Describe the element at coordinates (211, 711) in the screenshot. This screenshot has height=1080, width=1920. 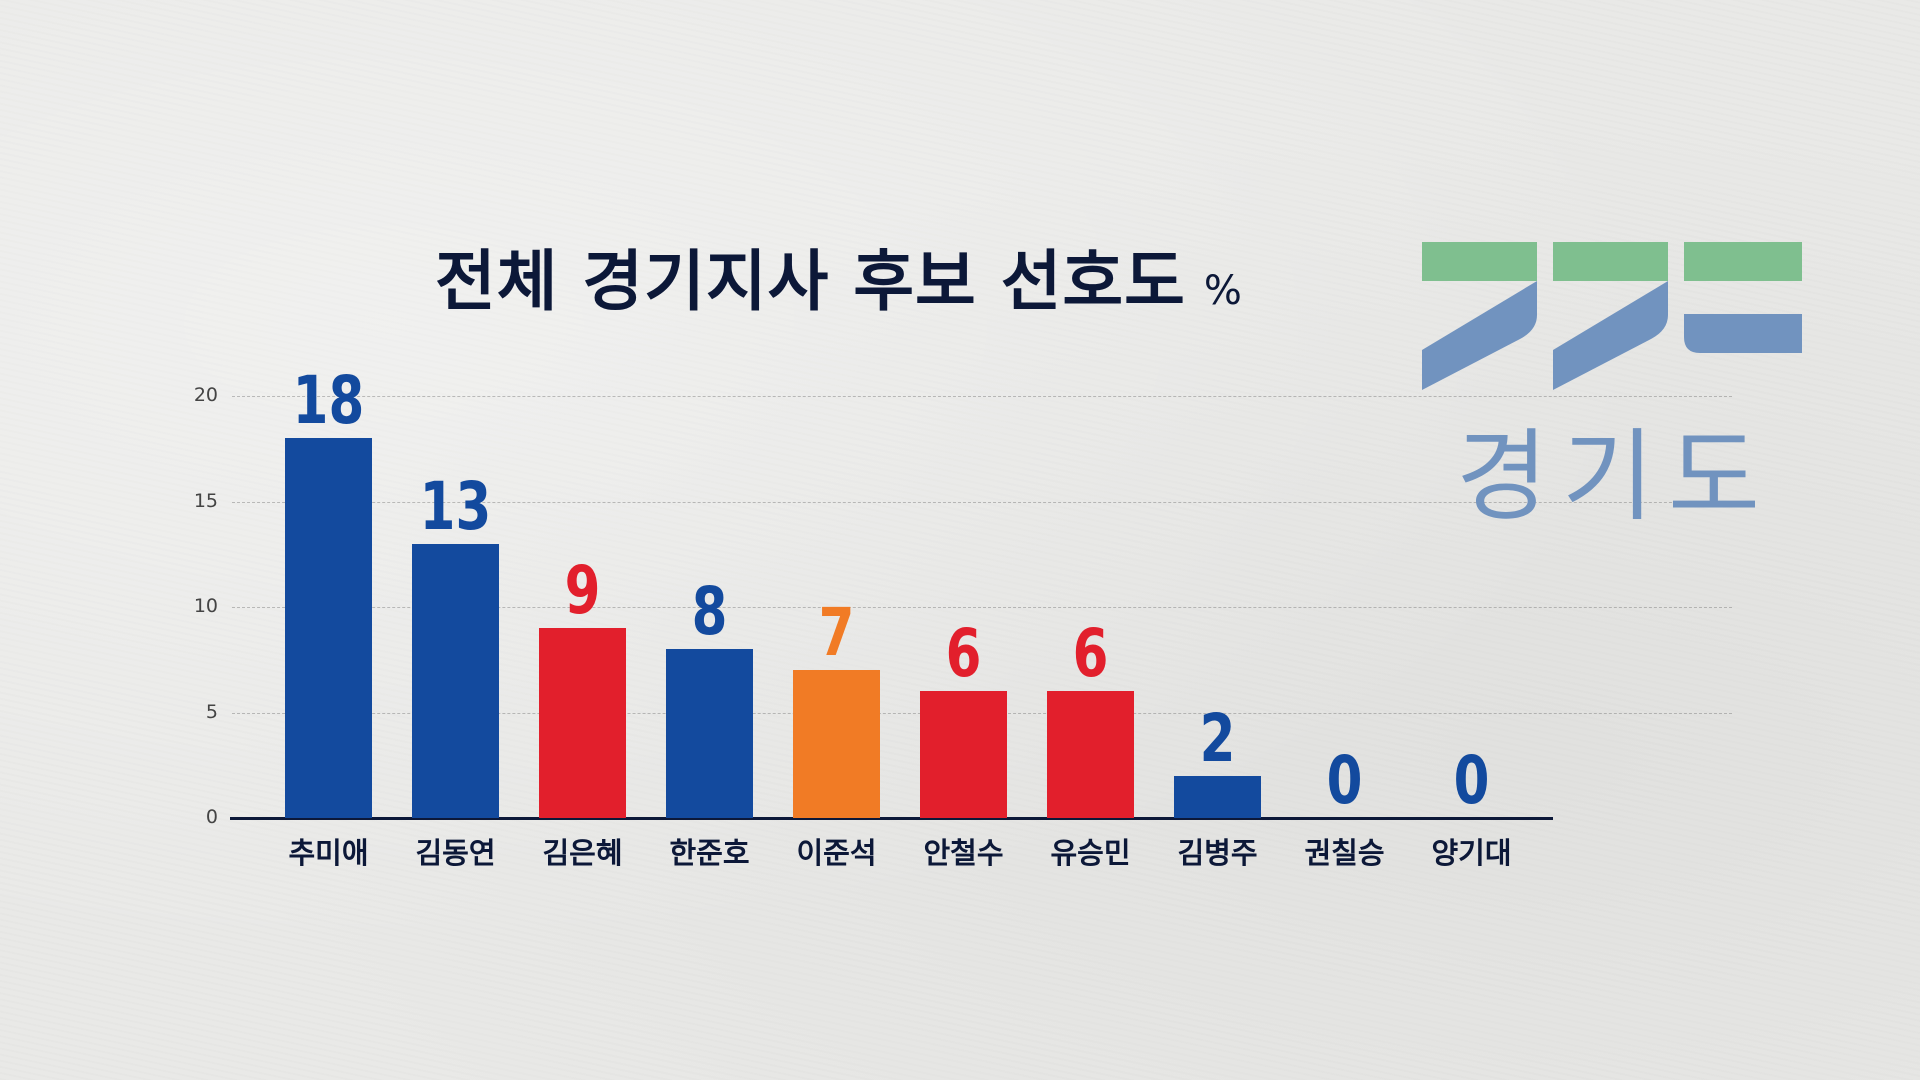
I see `y-tick-label: 5` at that location.